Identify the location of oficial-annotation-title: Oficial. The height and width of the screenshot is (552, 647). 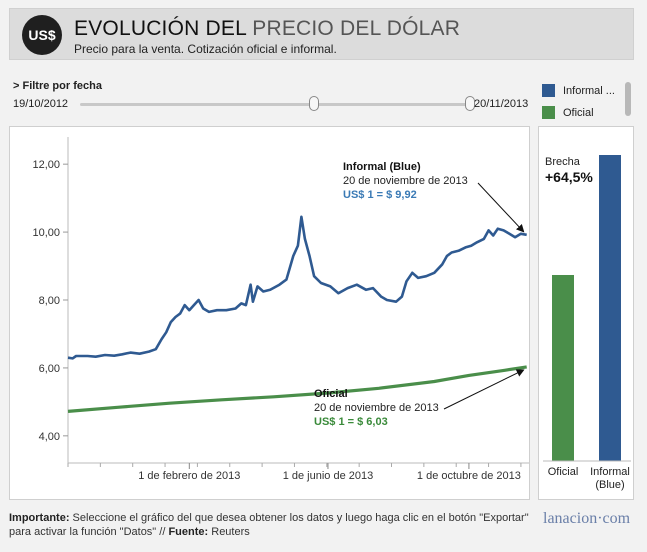
(331, 394).